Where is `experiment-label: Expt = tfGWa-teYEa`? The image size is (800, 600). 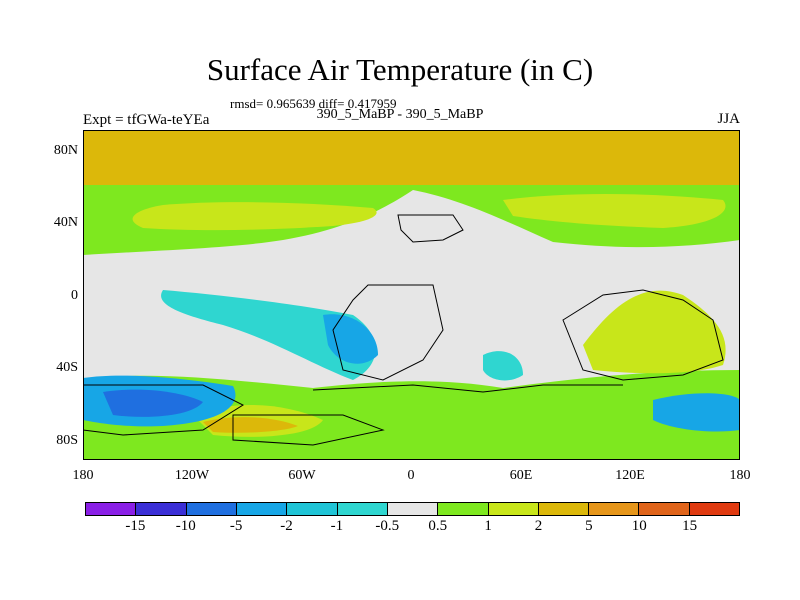 experiment-label: Expt = tfGWa-teYEa is located at coordinates (146, 120).